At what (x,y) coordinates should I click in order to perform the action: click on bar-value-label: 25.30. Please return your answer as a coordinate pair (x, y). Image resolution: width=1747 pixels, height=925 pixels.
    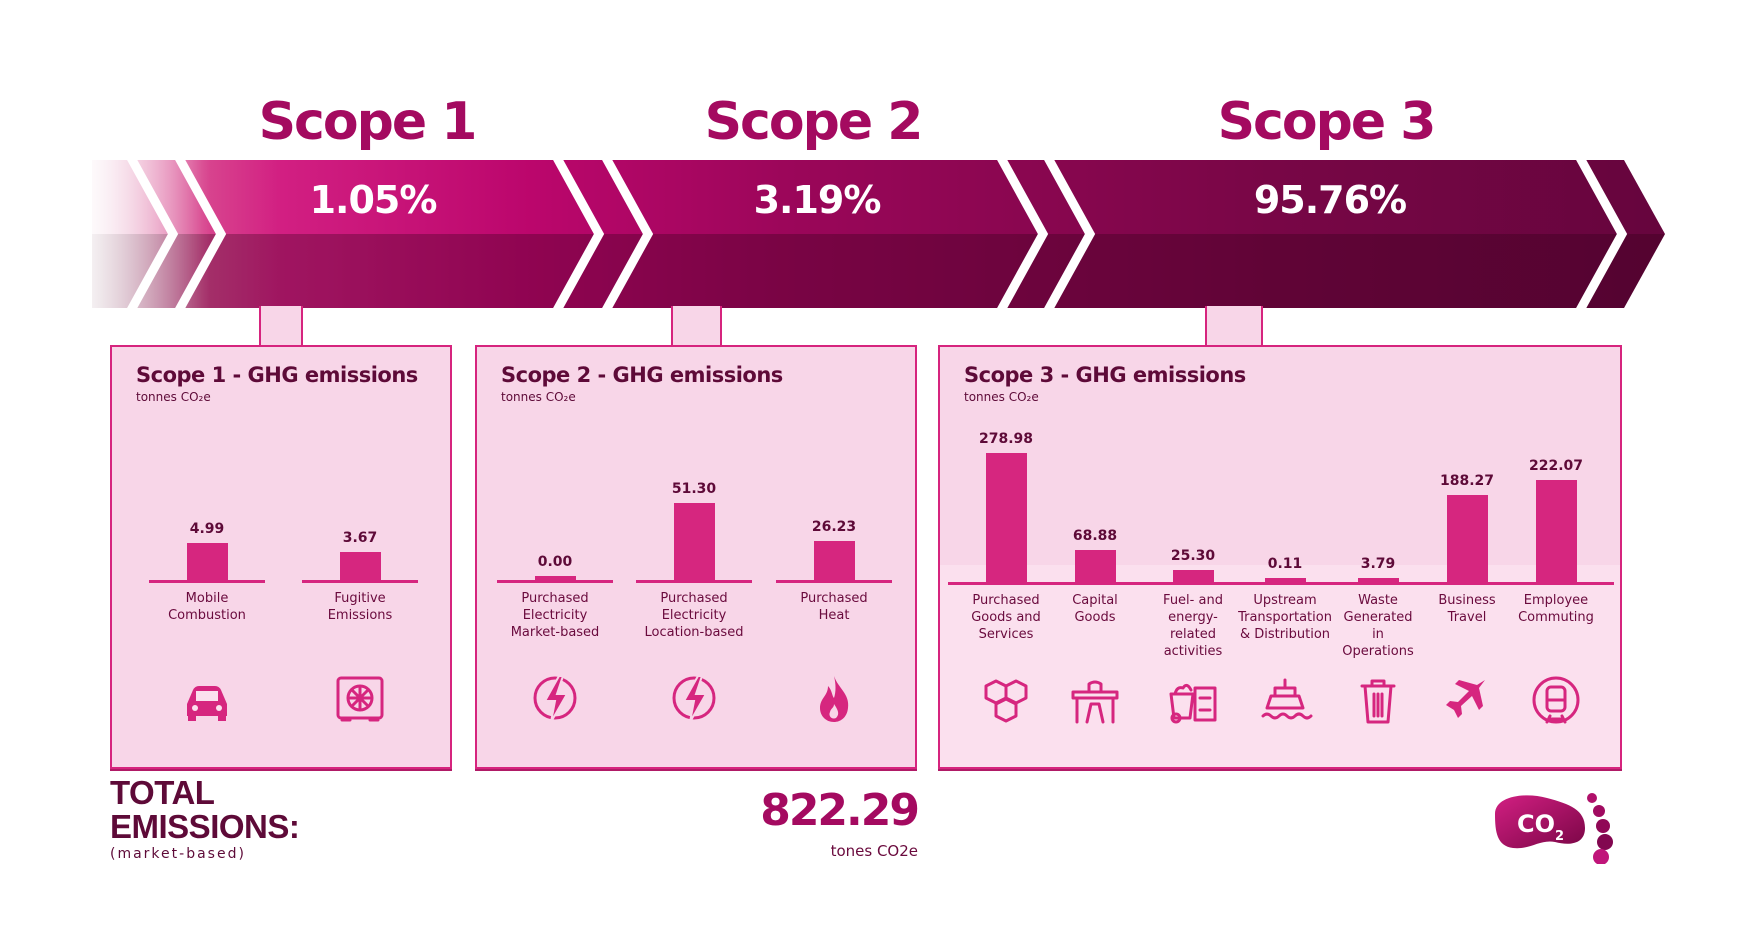
    Looking at the image, I should click on (1193, 556).